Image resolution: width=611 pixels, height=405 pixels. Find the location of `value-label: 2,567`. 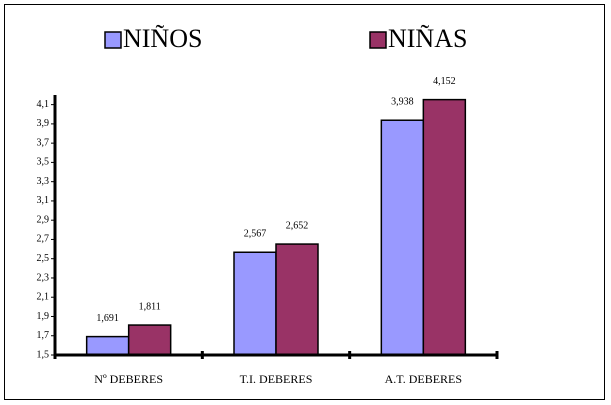

value-label: 2,567 is located at coordinates (255, 234).